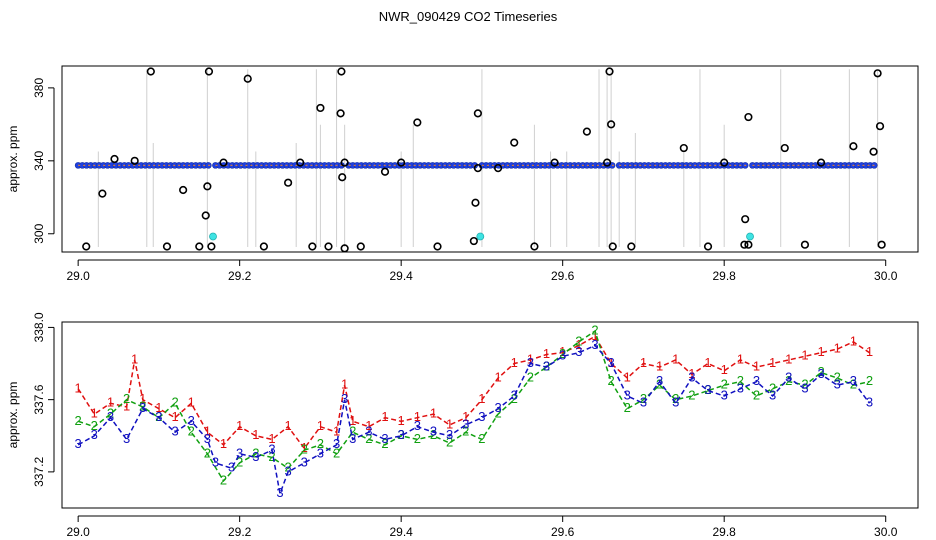  Describe the element at coordinates (39, 88) in the screenshot. I see `top-y-tick-label: 380` at that location.